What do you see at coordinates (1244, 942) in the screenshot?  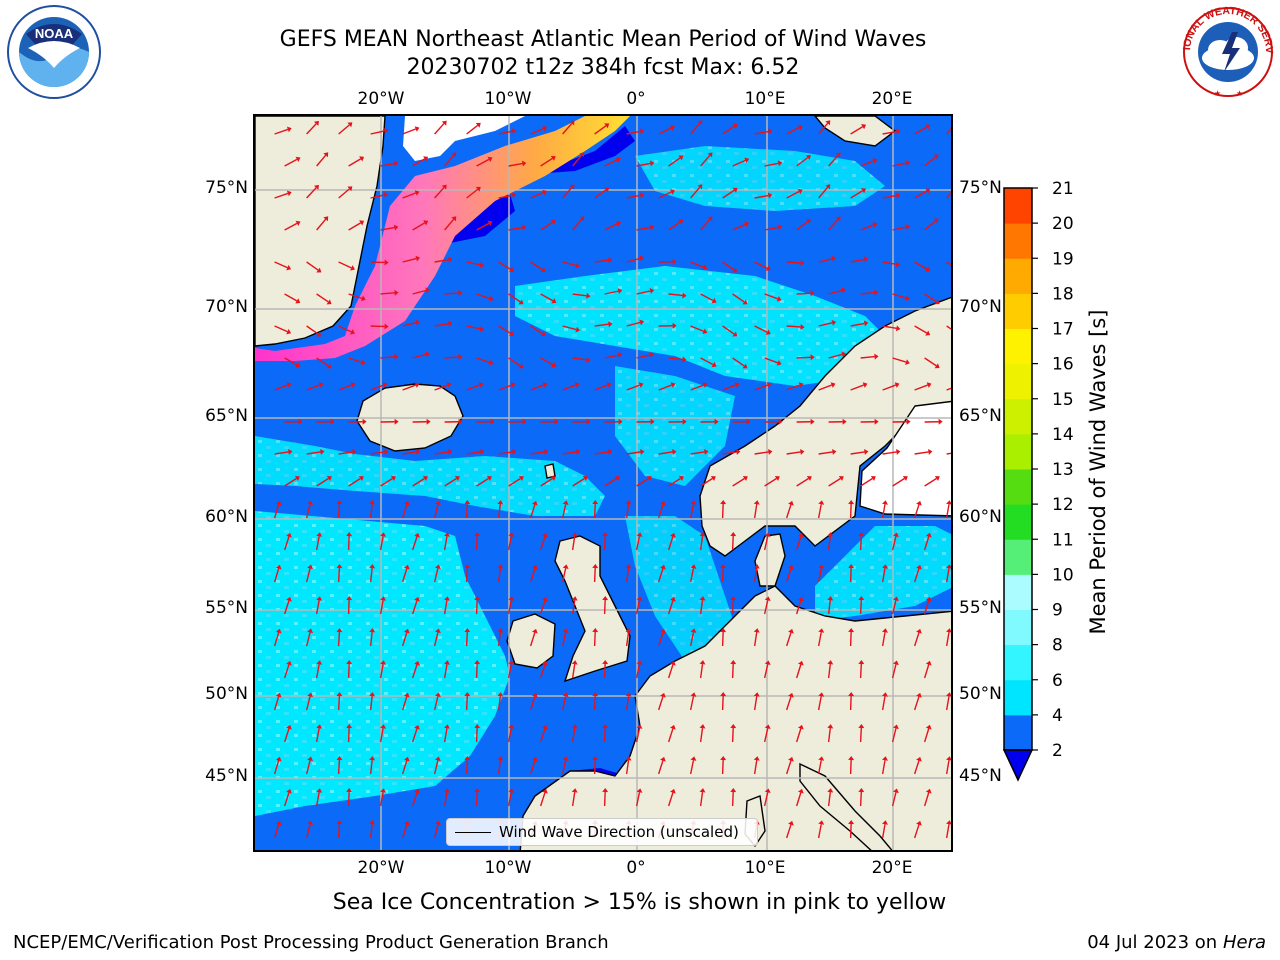 I see `credit-machine: Hera` at bounding box center [1244, 942].